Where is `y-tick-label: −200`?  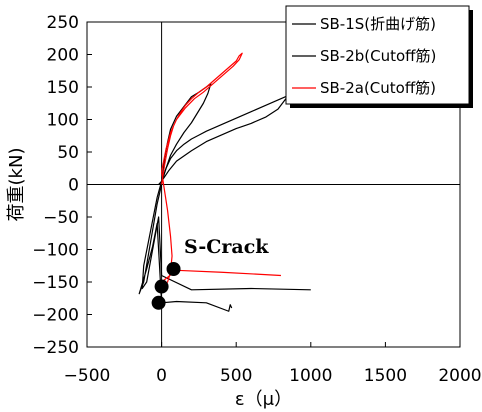
y-tick-label: −200 is located at coordinates (55, 316).